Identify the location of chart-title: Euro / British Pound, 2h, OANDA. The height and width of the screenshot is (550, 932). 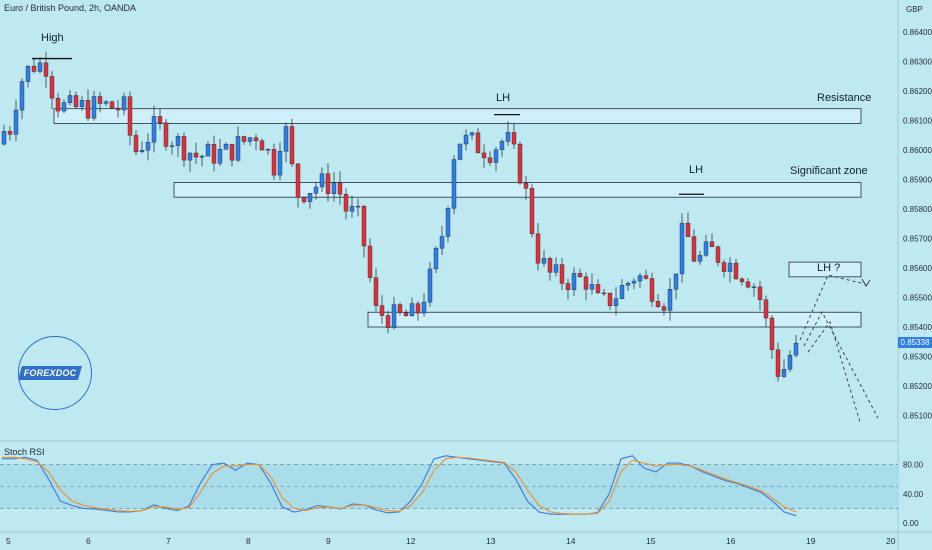
(70, 8).